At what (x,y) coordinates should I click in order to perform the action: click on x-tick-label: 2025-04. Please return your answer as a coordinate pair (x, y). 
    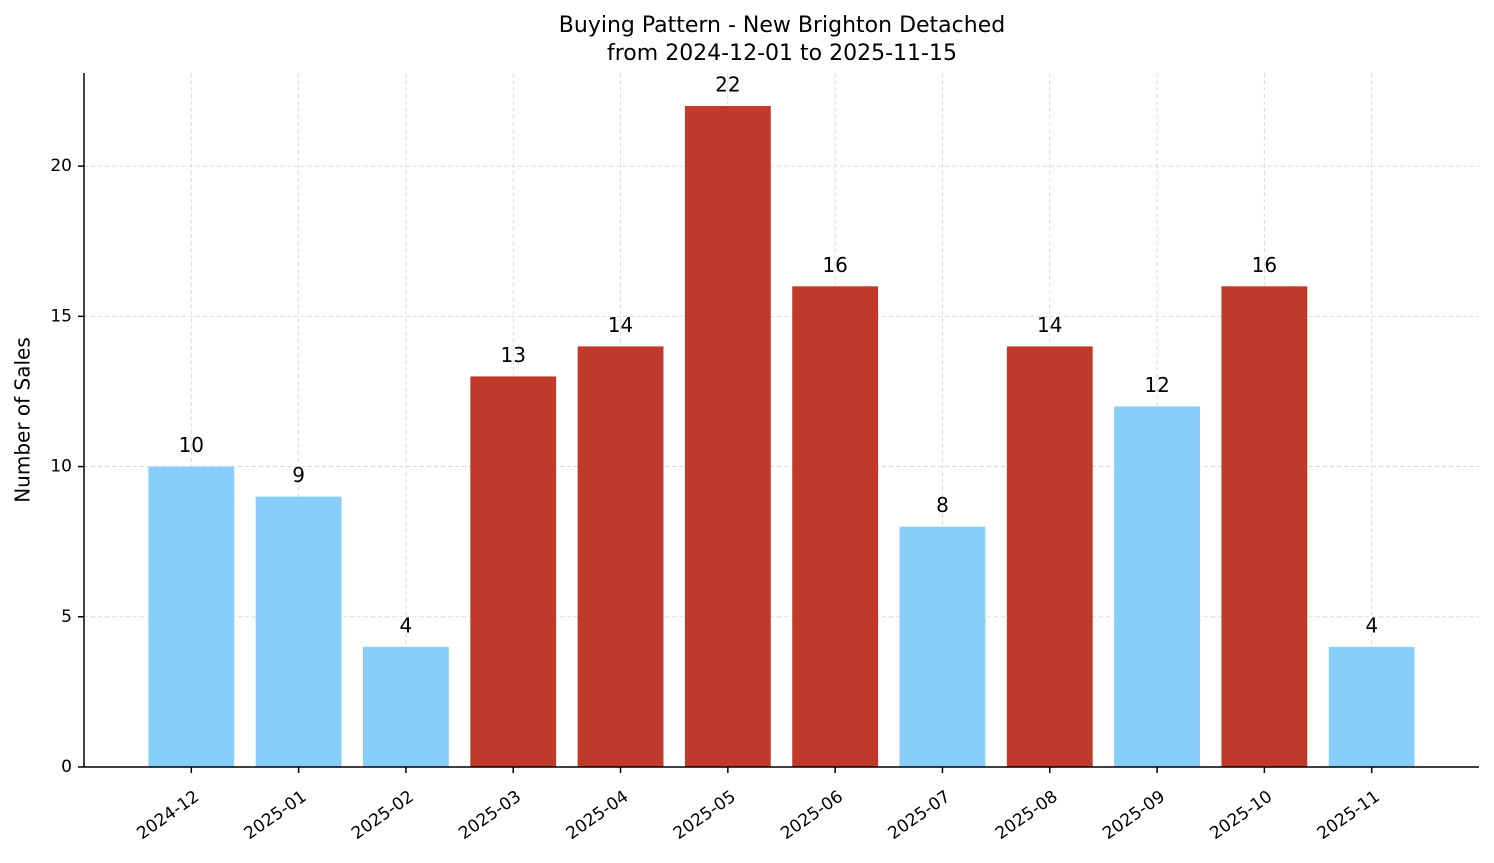
    Looking at the image, I should click on (598, 815).